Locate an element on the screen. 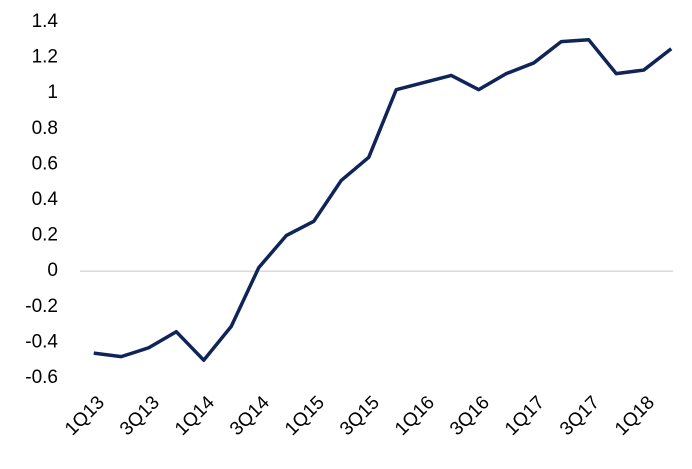 The width and height of the screenshot is (692, 469). x-tick-label: 1Q18 is located at coordinates (635, 416).